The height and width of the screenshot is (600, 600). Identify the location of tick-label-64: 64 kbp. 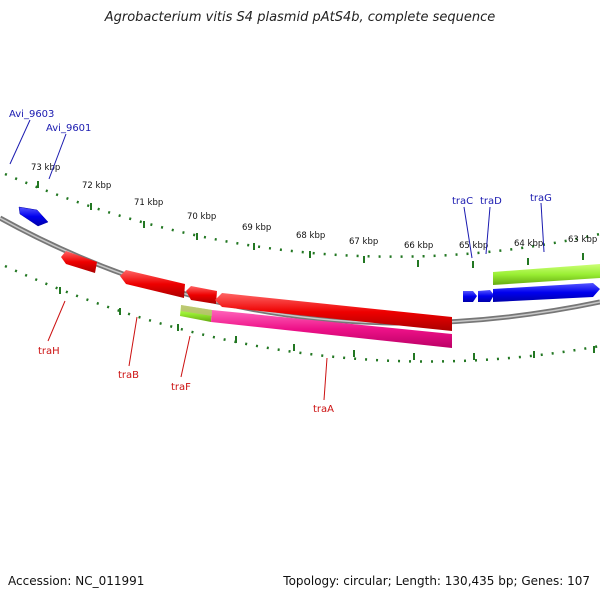
(528, 244).